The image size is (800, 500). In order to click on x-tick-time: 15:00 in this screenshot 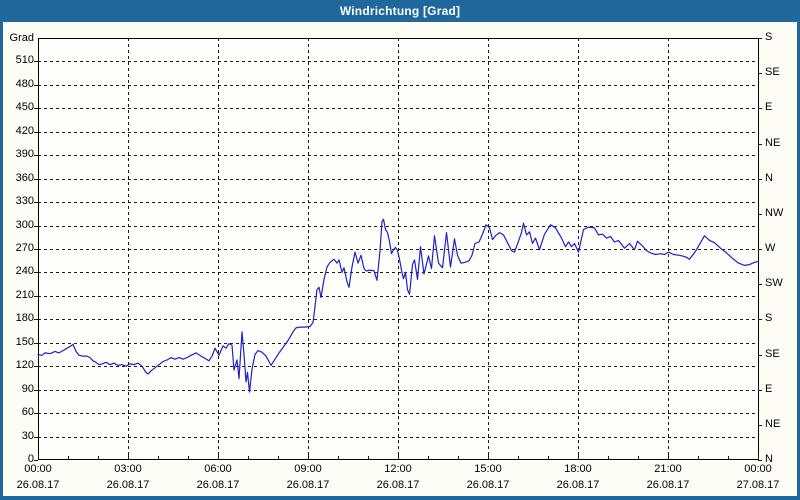, I will do `click(488, 469)`.